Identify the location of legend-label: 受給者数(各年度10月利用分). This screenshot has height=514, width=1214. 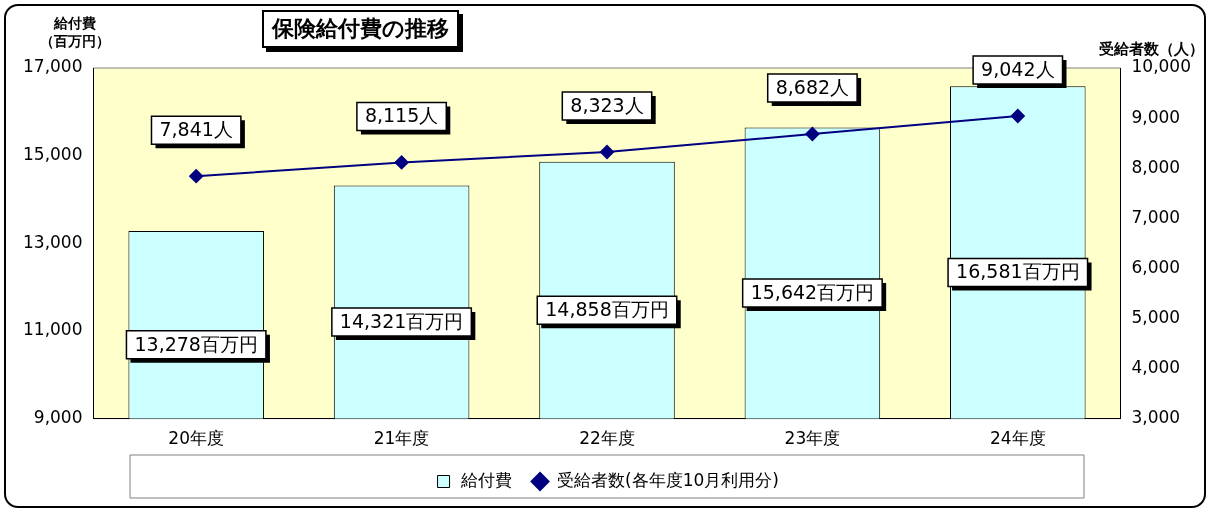
(668, 479).